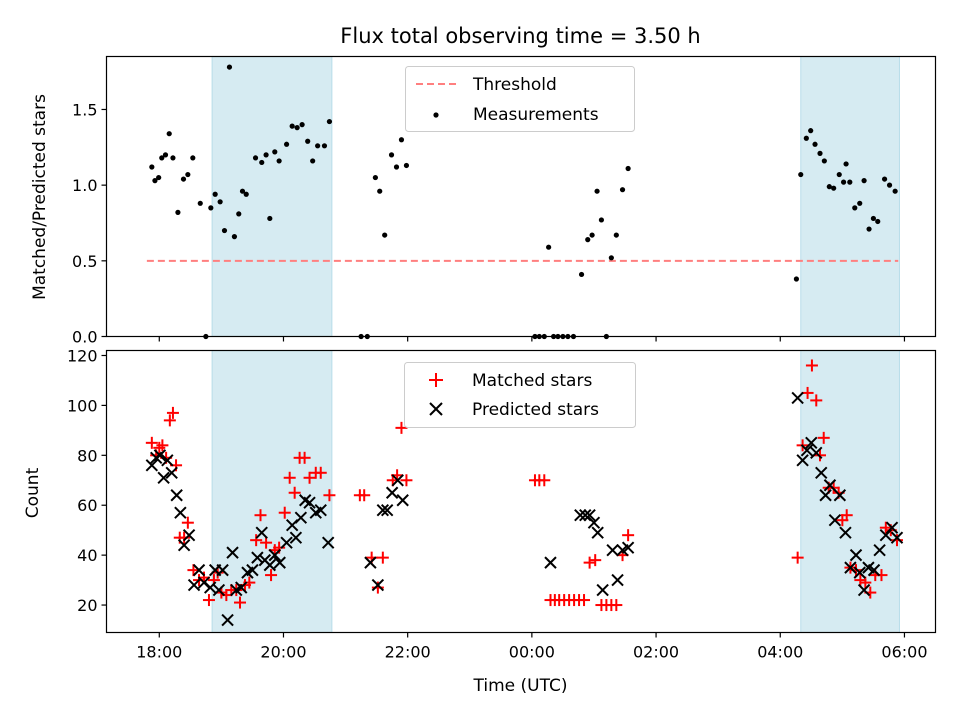 The image size is (960, 720). Describe the element at coordinates (87, 555) in the screenshot. I see `y-tick-label: 40` at that location.